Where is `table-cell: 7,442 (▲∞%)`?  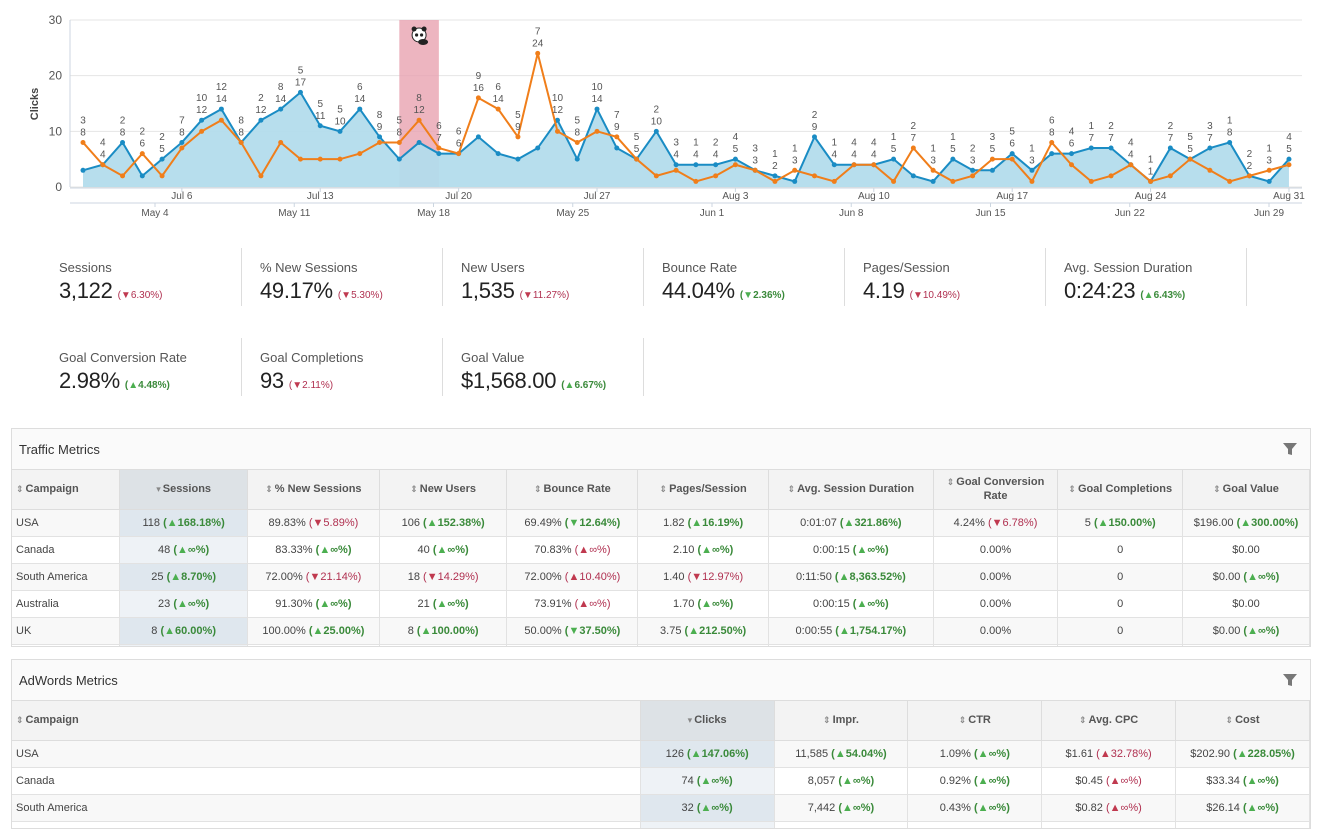
table-cell: 7,442 (▲∞%) is located at coordinates (841, 808).